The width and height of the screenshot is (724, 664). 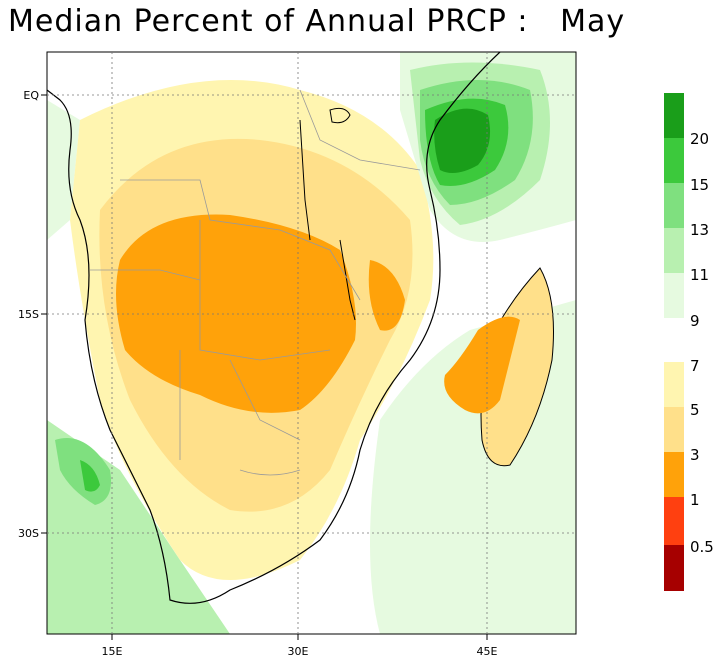 I want to click on legend-label-7: 7, so click(x=695, y=366).